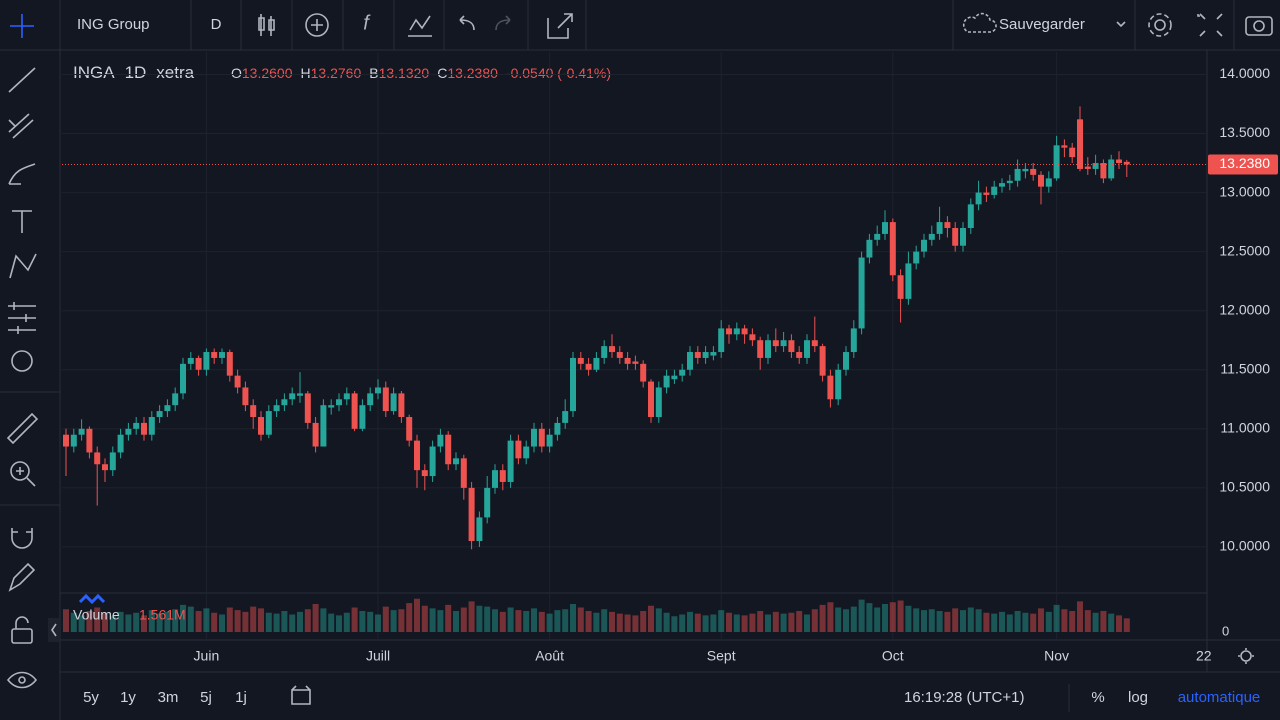 Image resolution: width=1280 pixels, height=720 pixels. What do you see at coordinates (420, 26) in the screenshot?
I see `templates-icon` at bounding box center [420, 26].